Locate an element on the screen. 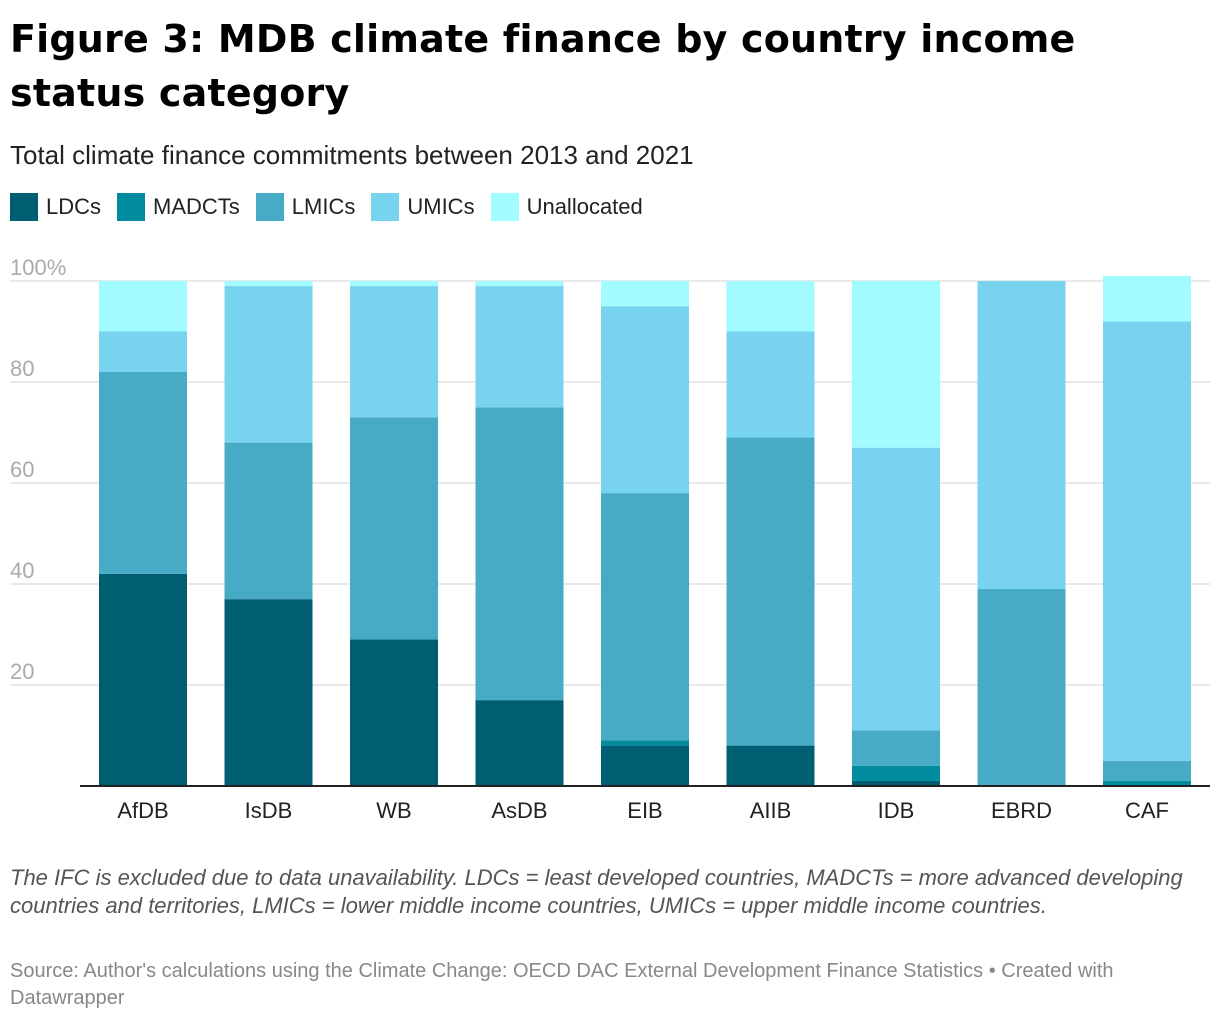 The image size is (1220, 1020). bar-segment-unallocated-afdb is located at coordinates (143, 306).